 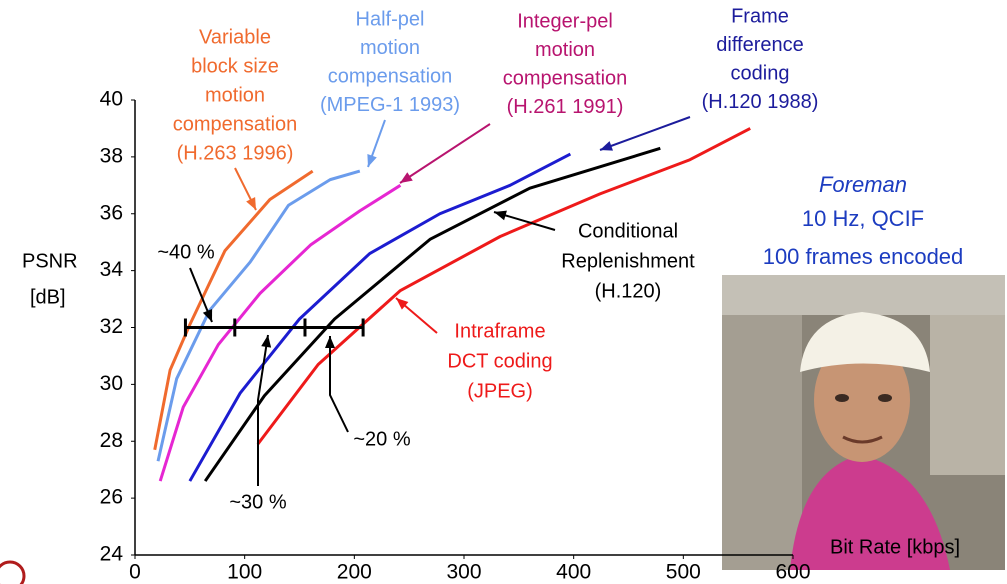 I want to click on y-tick-label: 24, so click(x=112, y=554).